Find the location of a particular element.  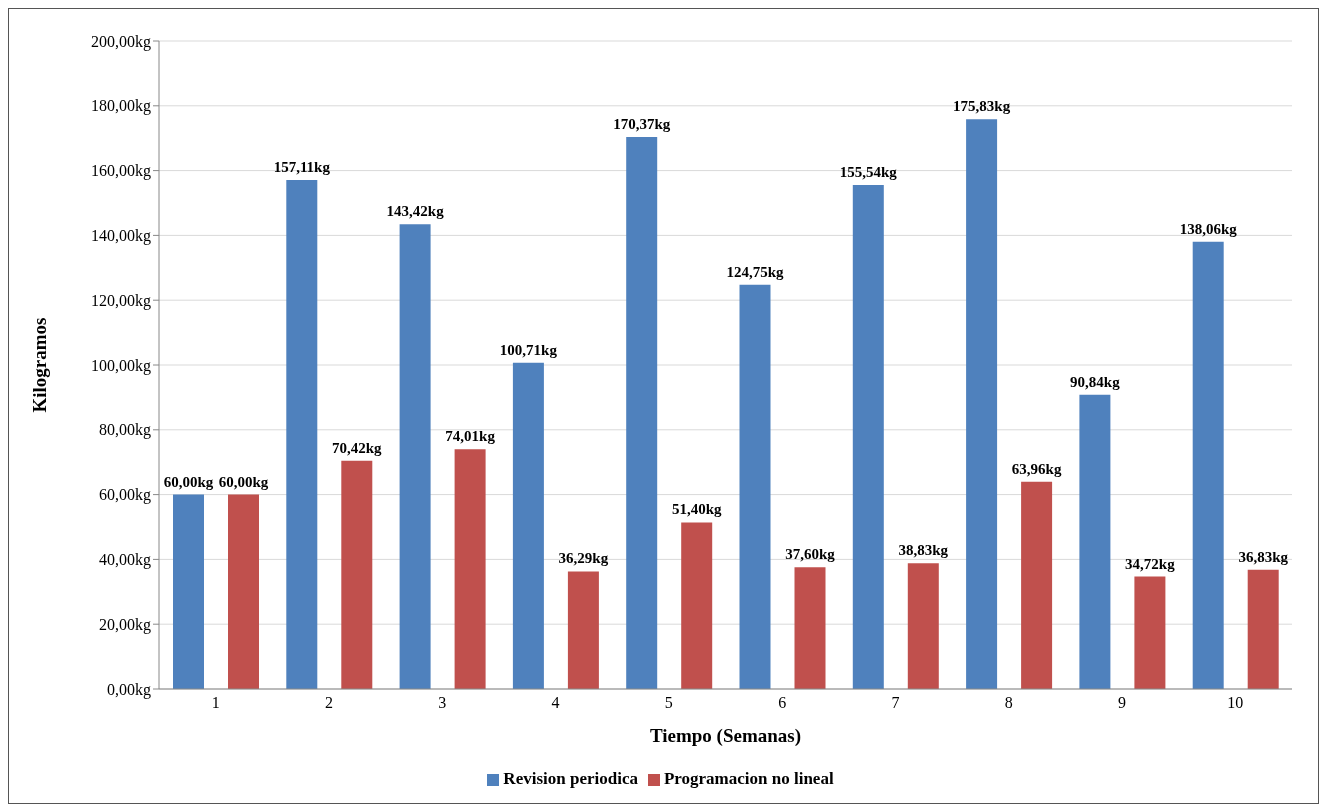

y-tick-label: 120,00kg is located at coordinates (121, 300).